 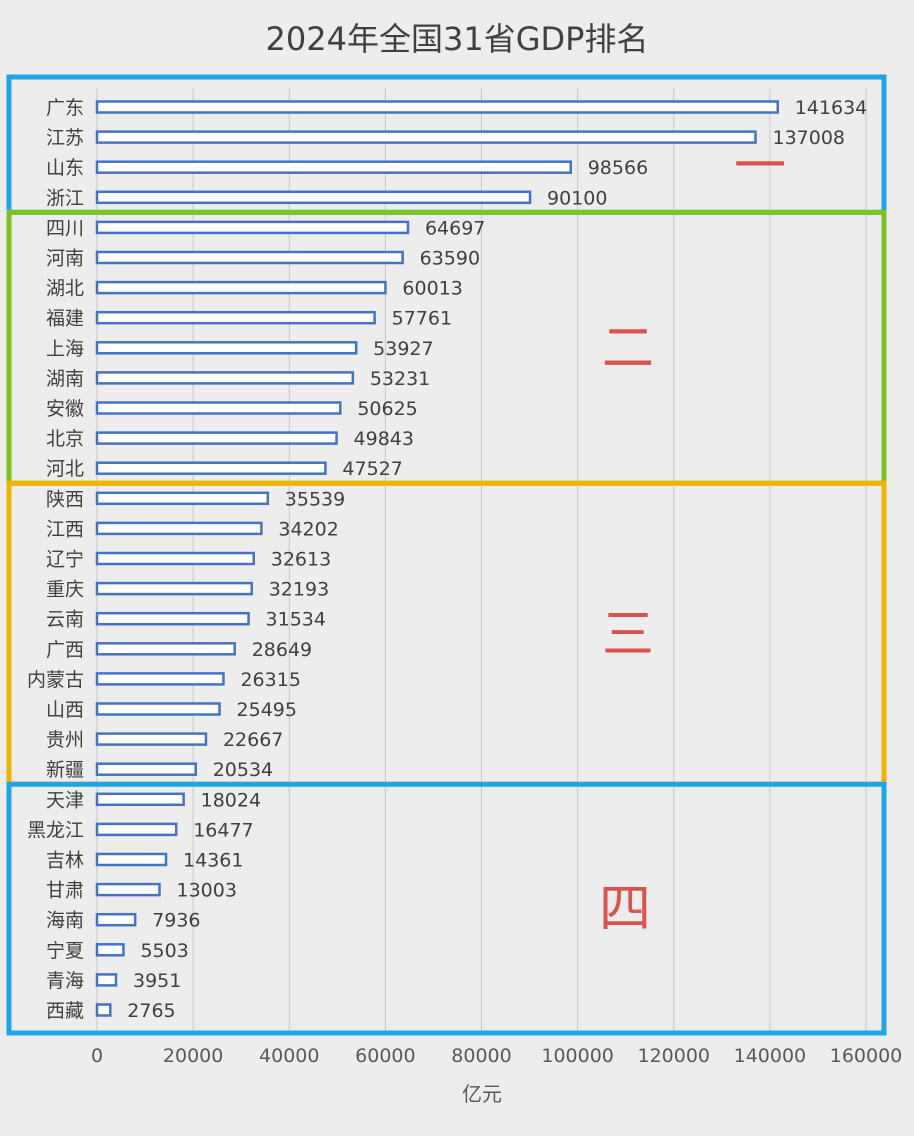 What do you see at coordinates (628, 635) in the screenshot?
I see `group-mark: 三` at bounding box center [628, 635].